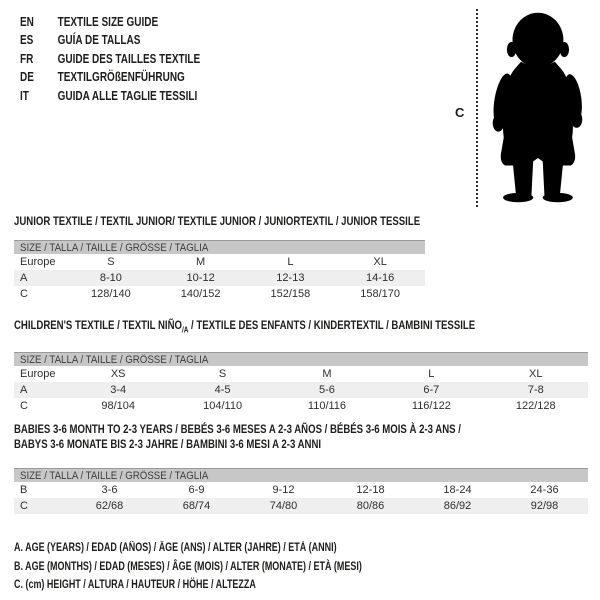 Image resolution: width=600 pixels, height=600 pixels. I want to click on value-cell: 7-8, so click(535, 390).